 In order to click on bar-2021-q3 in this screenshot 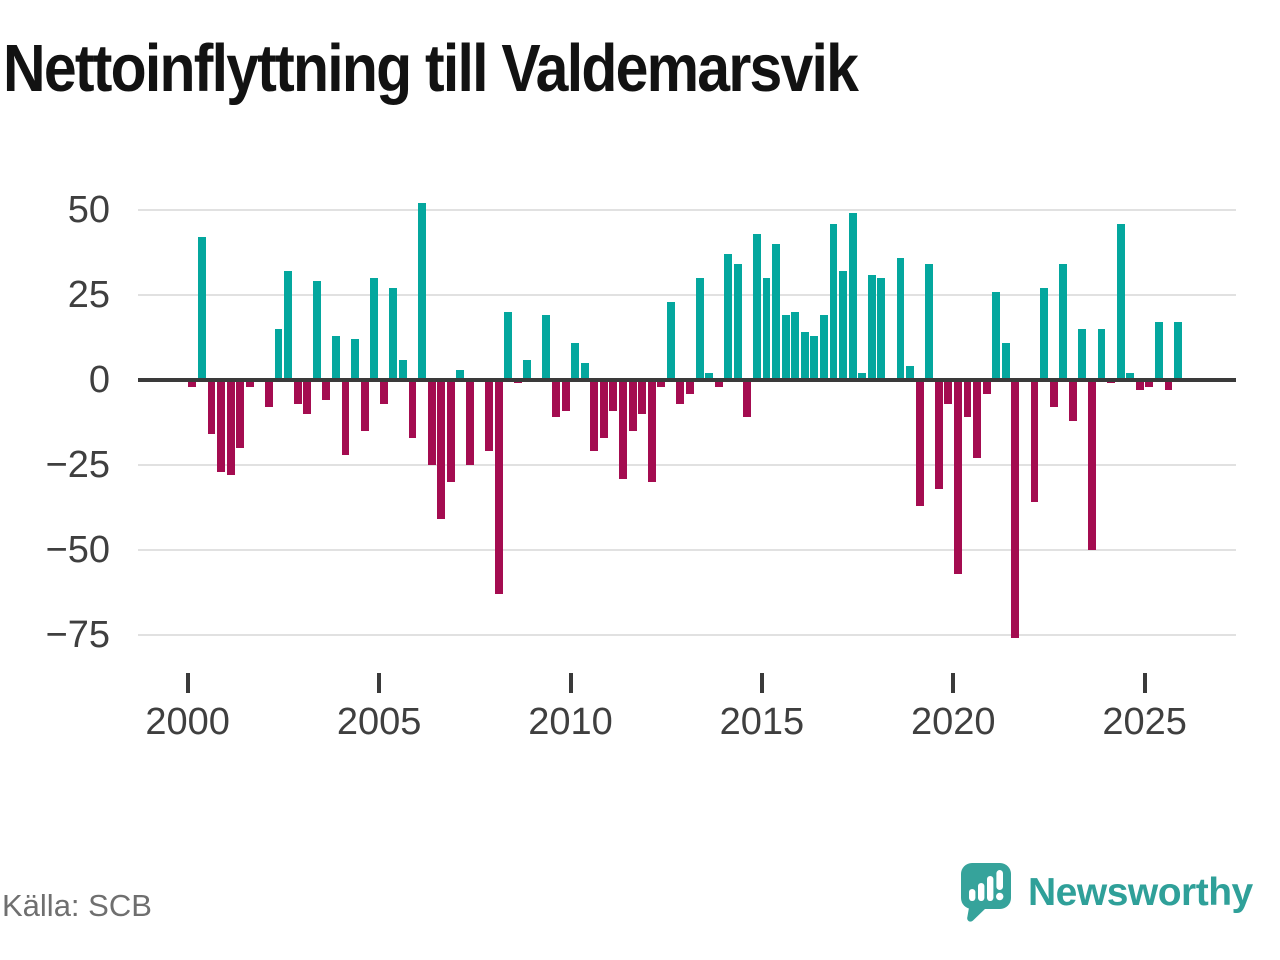, I will do `click(1015, 509)`.